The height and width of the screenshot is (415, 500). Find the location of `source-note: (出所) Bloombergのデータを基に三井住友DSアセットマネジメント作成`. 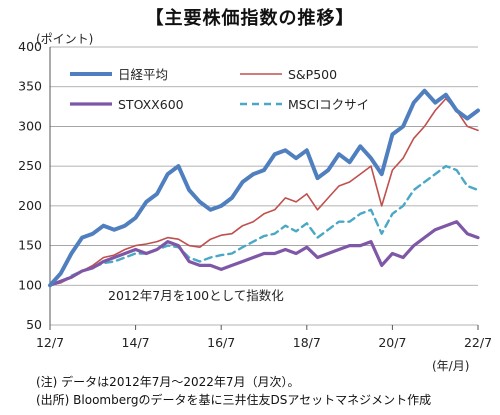

source-note: (出所) Bloombergのデータを基に三井住友DSアセットマネジメント作成 is located at coordinates (234, 400).